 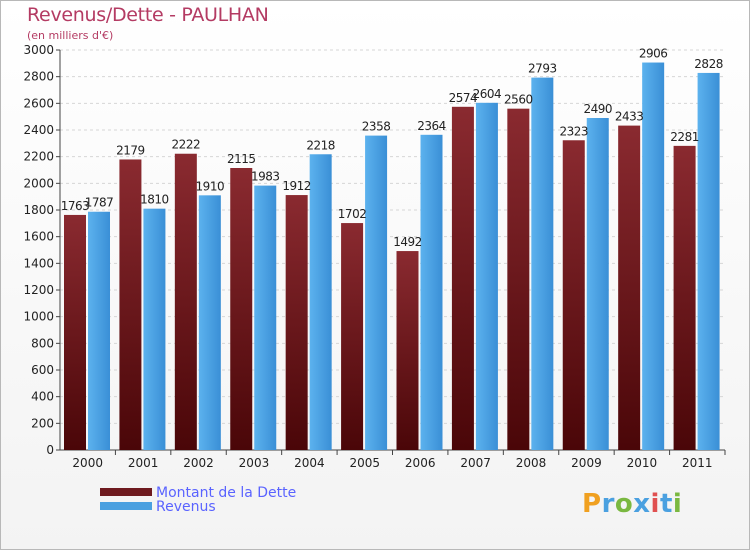 I want to click on x-tick-label: 2006, so click(x=420, y=463).